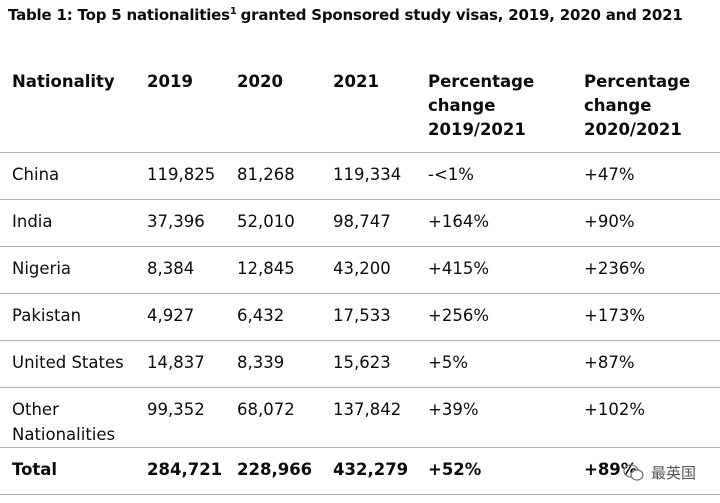  Describe the element at coordinates (380, 176) in the screenshot. I see `table-cell: 119,334` at that location.